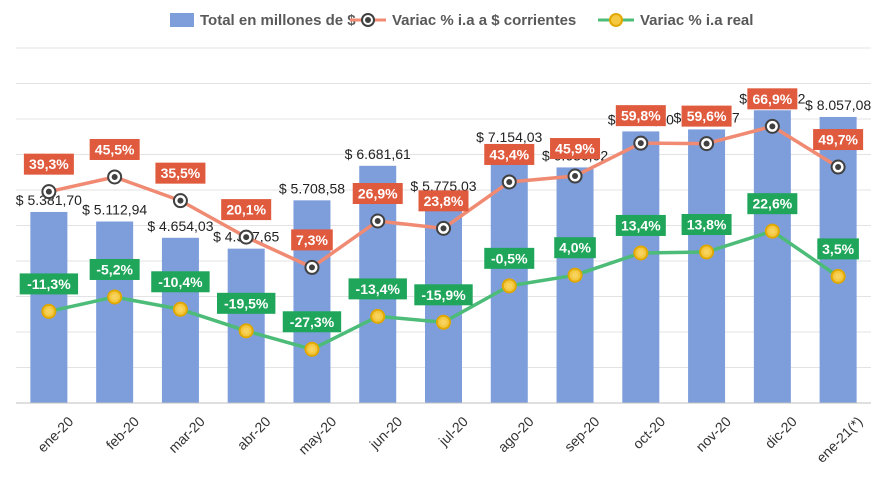 The width and height of the screenshot is (889, 487). What do you see at coordinates (484, 20) in the screenshot?
I see `legend-entry: Variac % i.a a $ corrientes` at bounding box center [484, 20].